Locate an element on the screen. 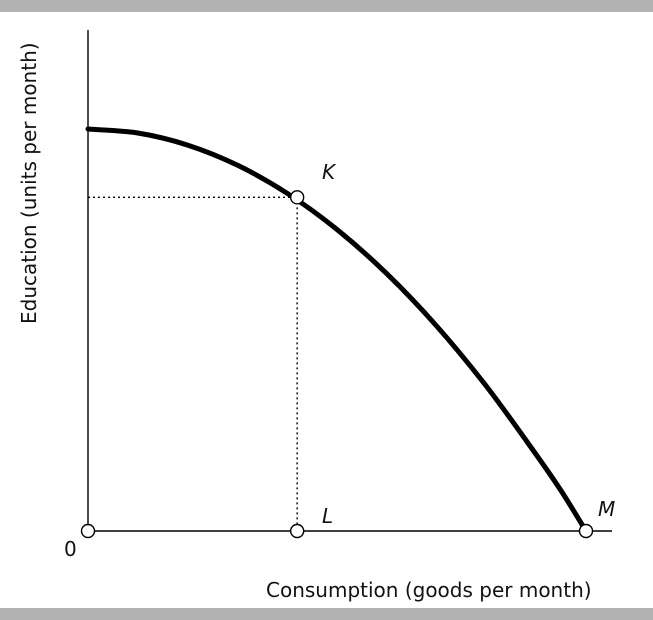 This screenshot has width=653, height=620. y-axis-label: Education (units per month) is located at coordinates (29, 183).